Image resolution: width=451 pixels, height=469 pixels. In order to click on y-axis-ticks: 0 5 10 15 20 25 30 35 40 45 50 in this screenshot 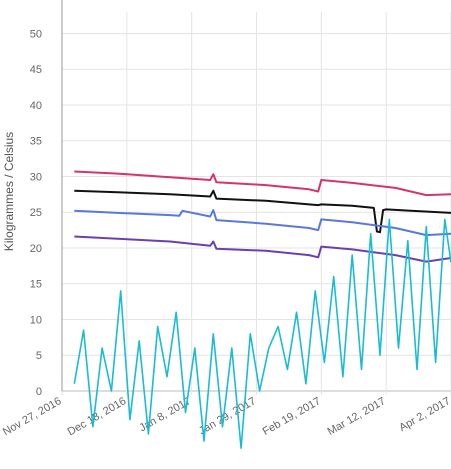, I will do `click(36, 213)`.